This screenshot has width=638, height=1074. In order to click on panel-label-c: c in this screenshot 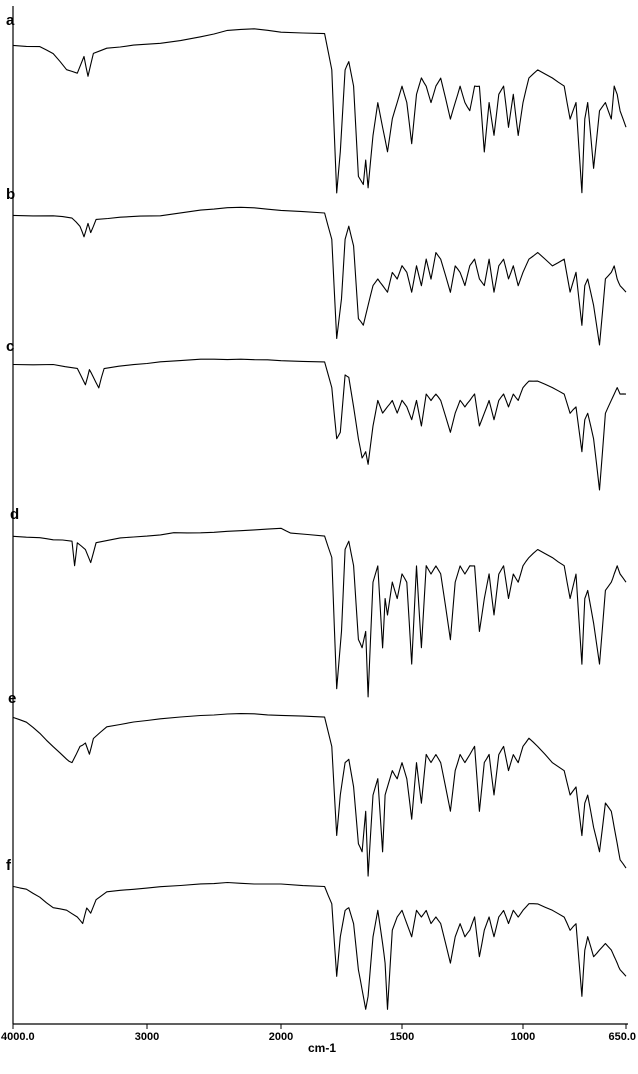, I will do `click(10, 346)`.